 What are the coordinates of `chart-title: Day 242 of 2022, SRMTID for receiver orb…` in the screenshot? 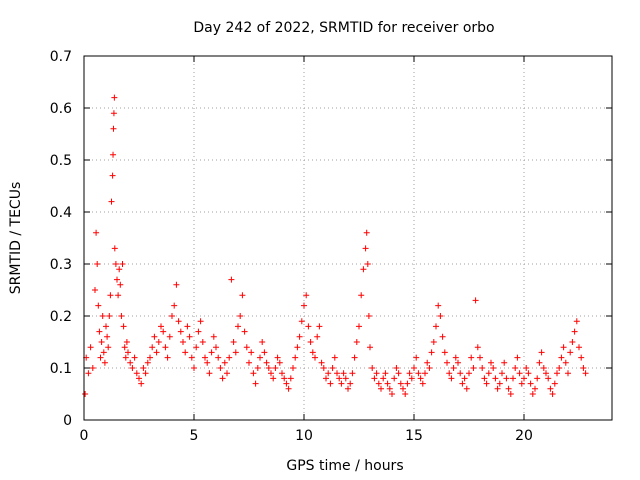 It's located at (343, 28).